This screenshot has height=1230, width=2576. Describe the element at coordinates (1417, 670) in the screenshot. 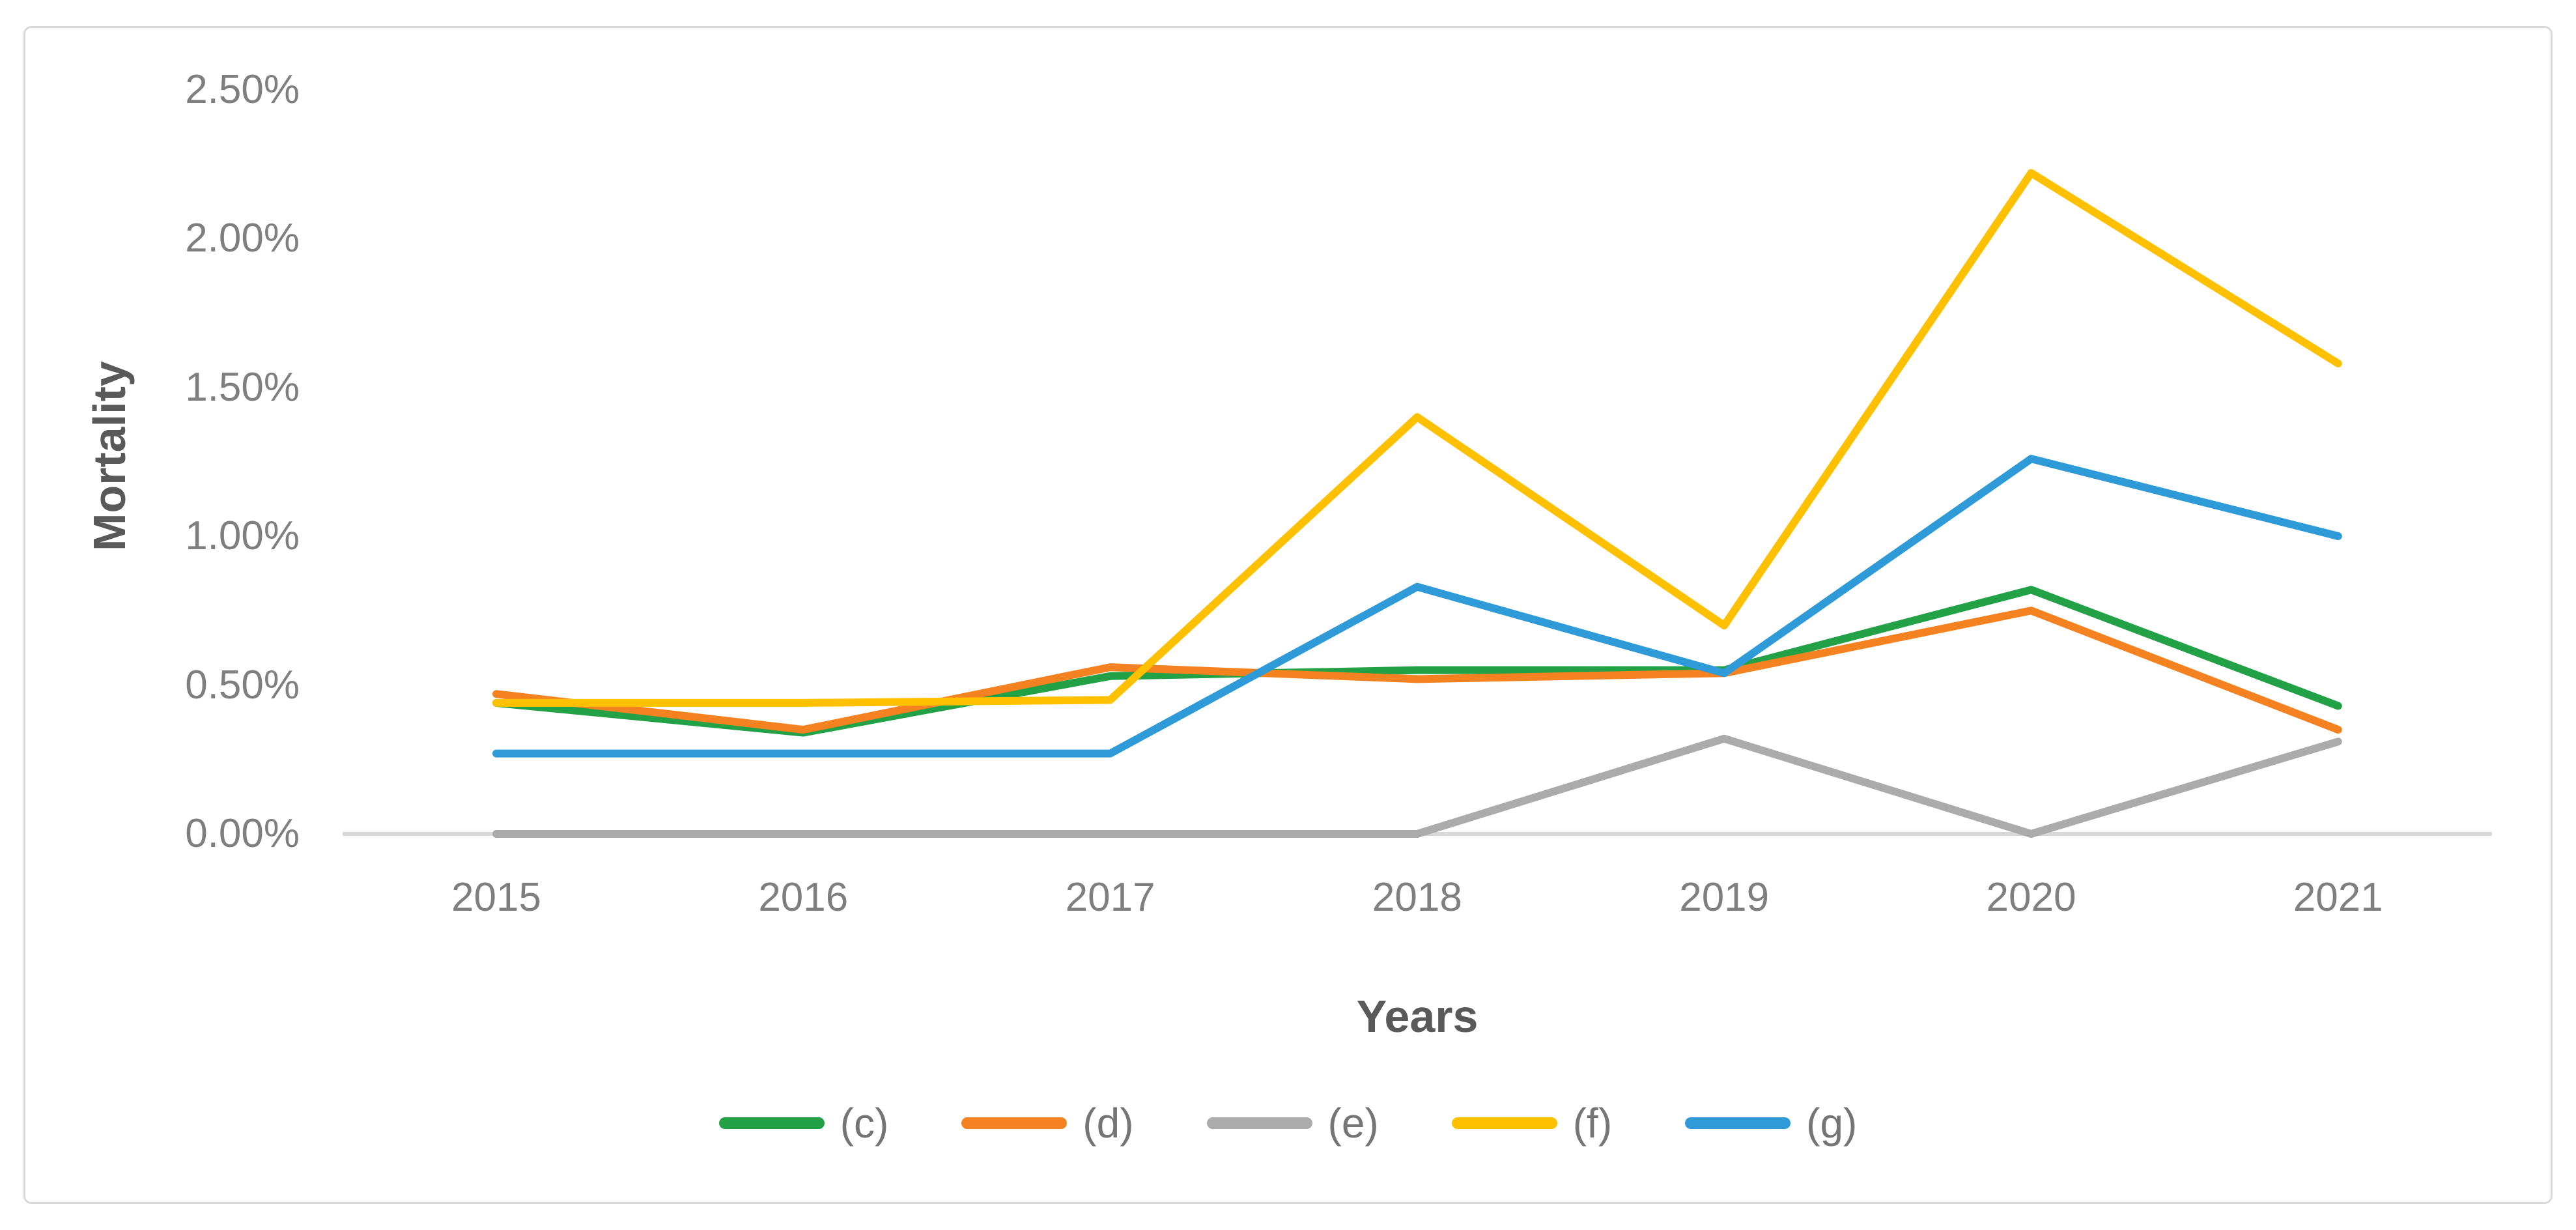

I see `series-line-d` at that location.